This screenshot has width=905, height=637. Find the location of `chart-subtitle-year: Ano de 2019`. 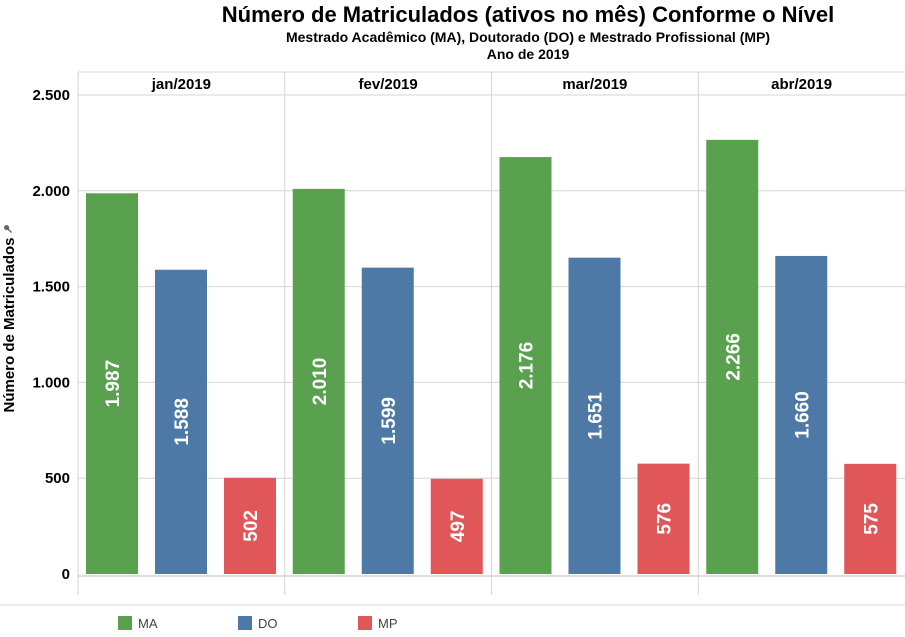

chart-subtitle-year: Ano de 2019 is located at coordinates (528, 54).